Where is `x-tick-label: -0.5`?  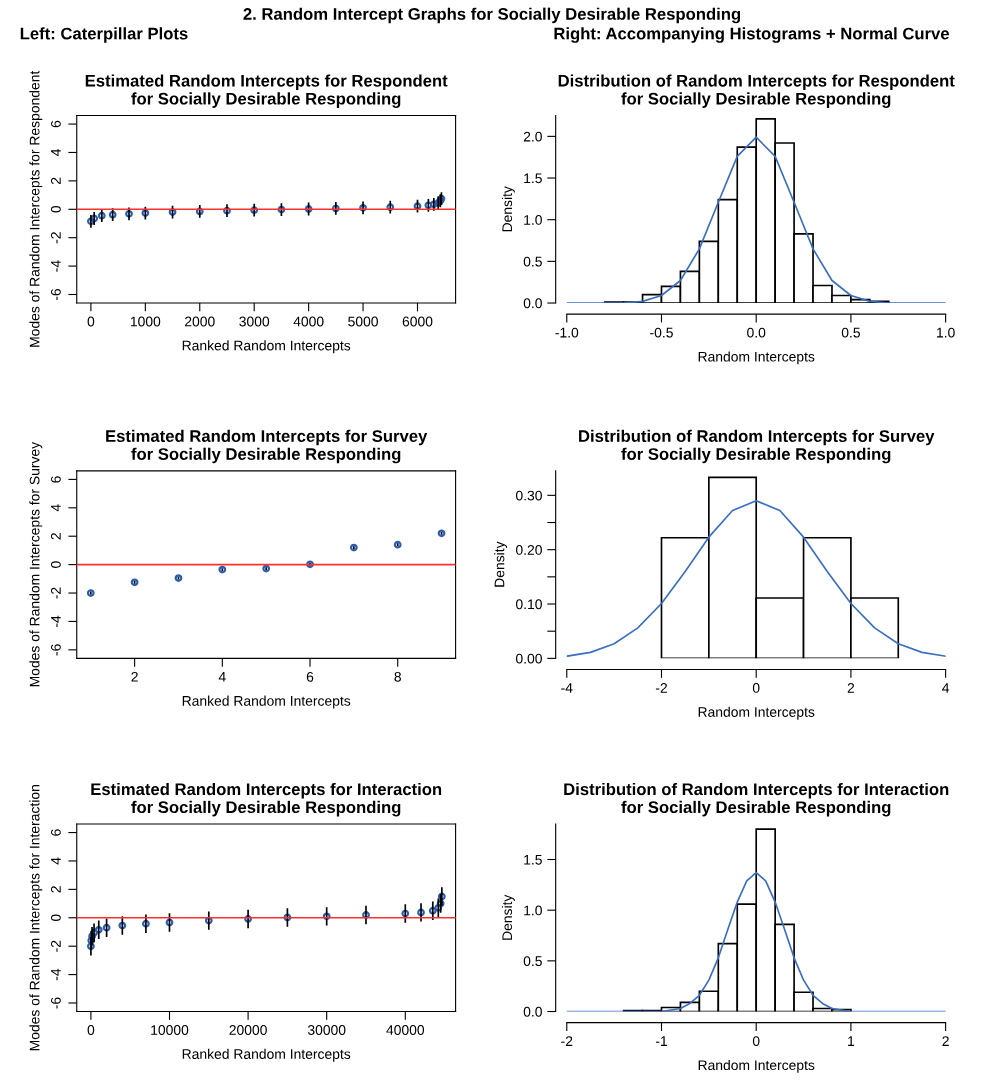
x-tick-label: -0.5 is located at coordinates (661, 332).